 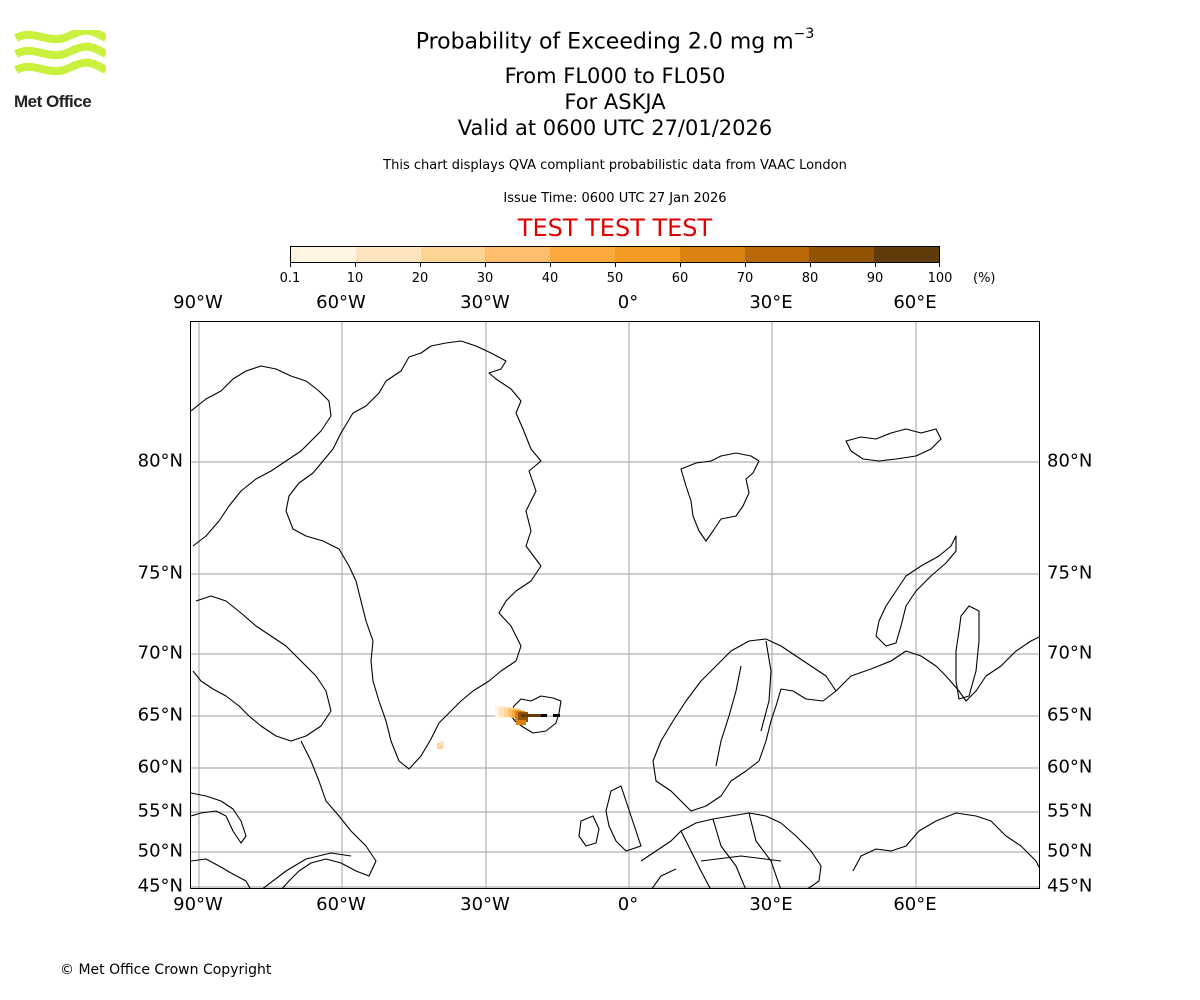 What do you see at coordinates (984, 278) in the screenshot?
I see `colorbar-unit: (%)` at bounding box center [984, 278].